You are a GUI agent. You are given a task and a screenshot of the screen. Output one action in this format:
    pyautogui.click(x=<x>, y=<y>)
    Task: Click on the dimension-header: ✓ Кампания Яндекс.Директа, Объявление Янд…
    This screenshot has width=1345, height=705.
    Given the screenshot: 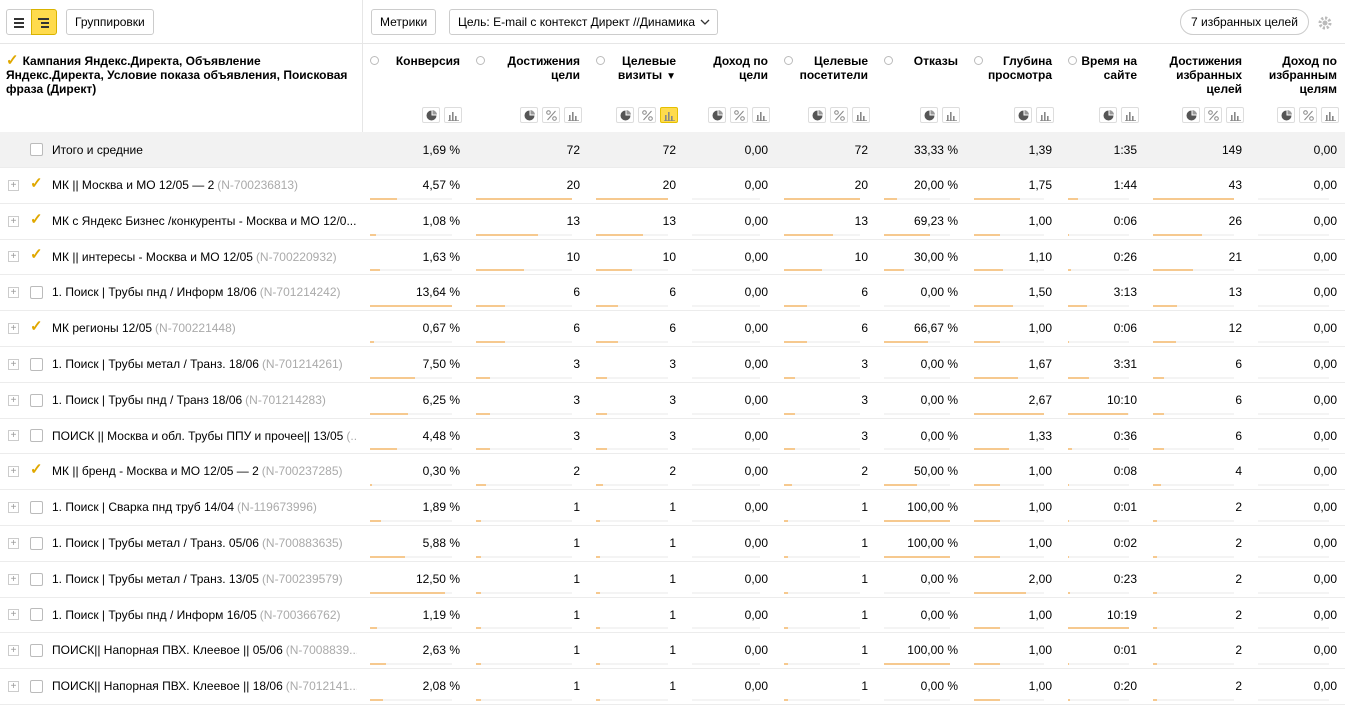 What is the action you would take?
    pyautogui.click(x=178, y=74)
    